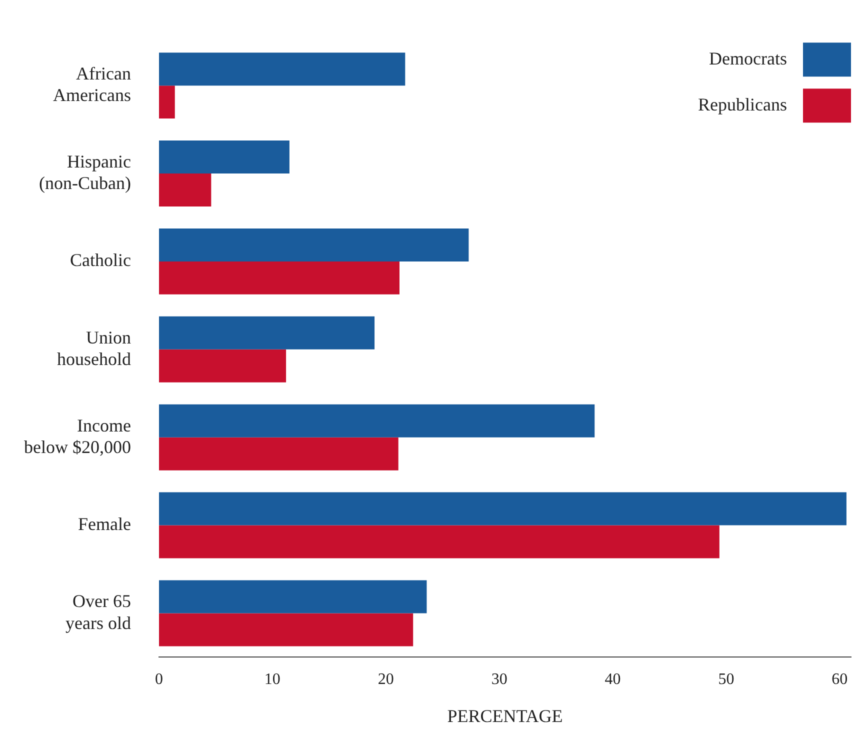 The height and width of the screenshot is (742, 859). Describe the element at coordinates (100, 260) in the screenshot. I see `y-tick-label: Catholic` at that location.